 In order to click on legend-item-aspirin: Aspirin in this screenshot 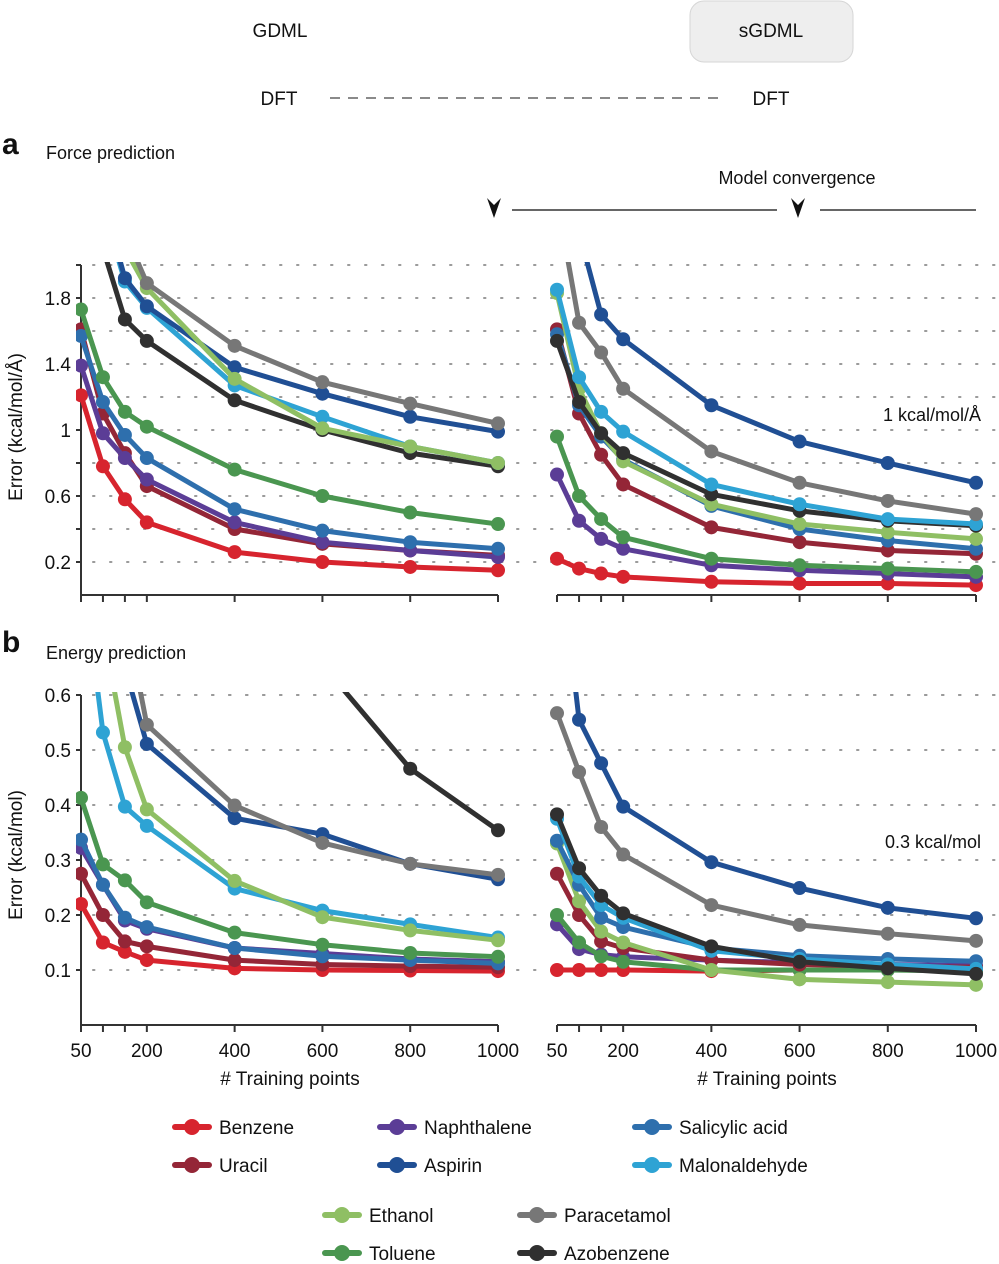, I will do `click(429, 1166)`.